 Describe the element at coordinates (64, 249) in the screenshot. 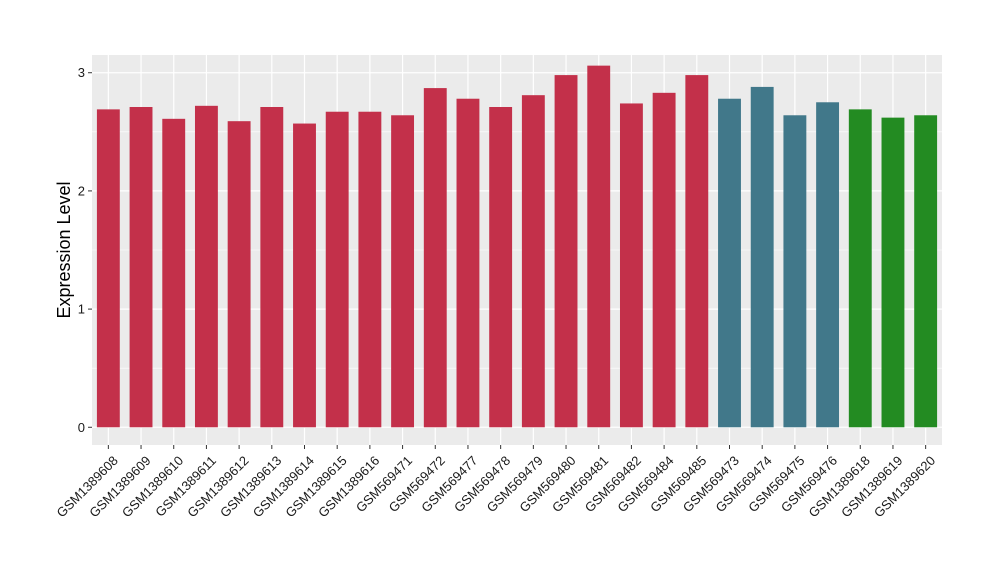

I see `y-axis-title: Expression Level` at that location.